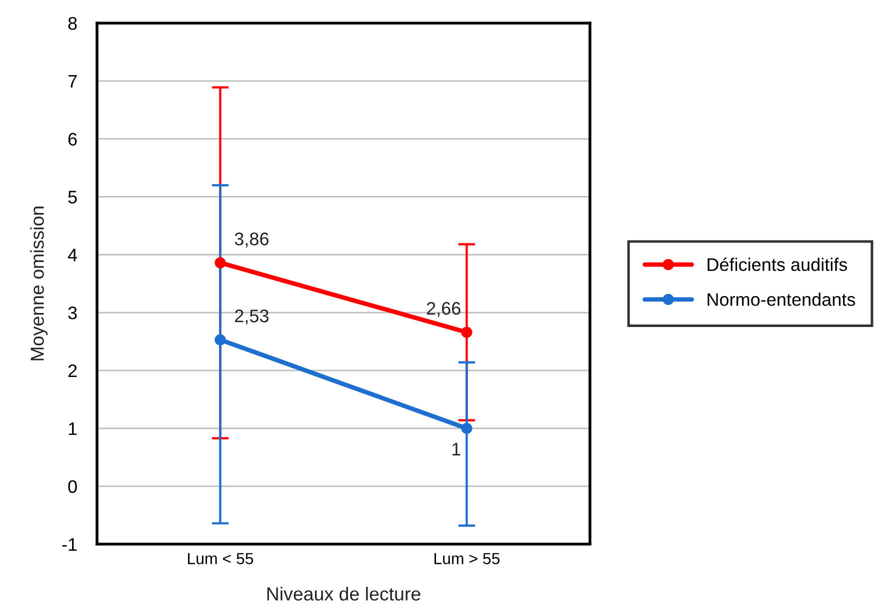 Image resolution: width=874 pixels, height=608 pixels. Describe the element at coordinates (72, 139) in the screenshot. I see `y-tick-label: 6` at that location.